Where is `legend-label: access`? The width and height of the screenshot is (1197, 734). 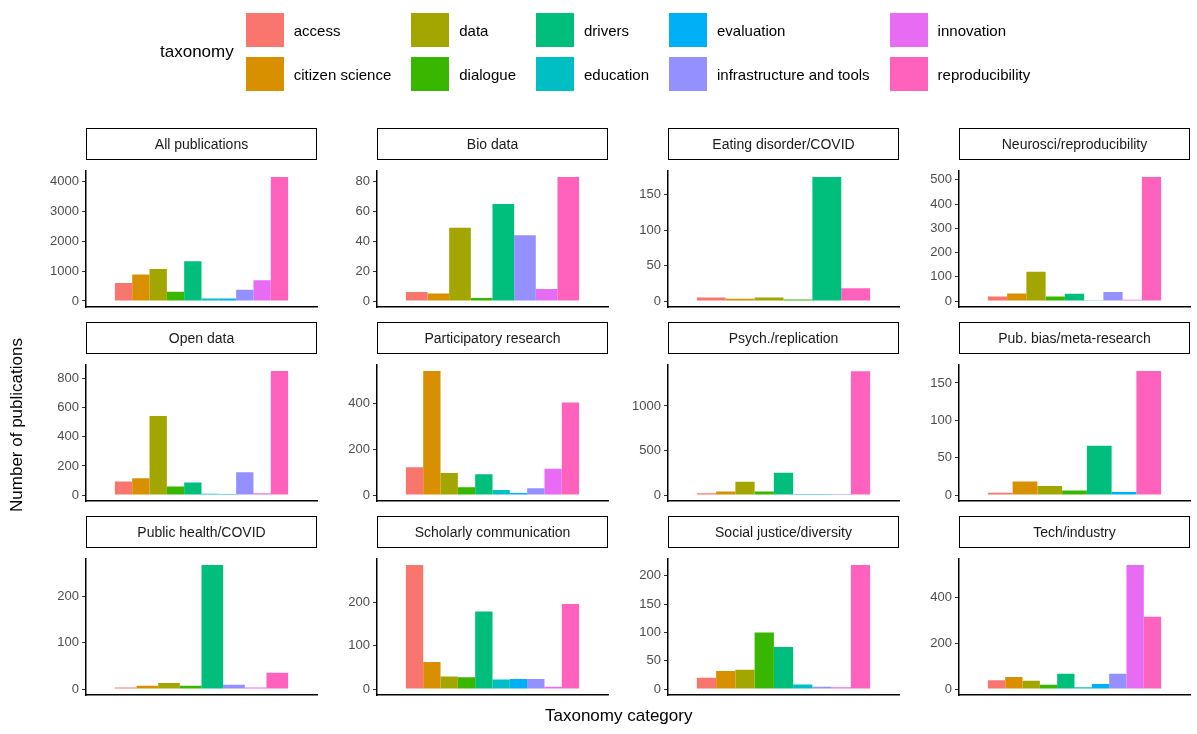
legend-label: access is located at coordinates (317, 30).